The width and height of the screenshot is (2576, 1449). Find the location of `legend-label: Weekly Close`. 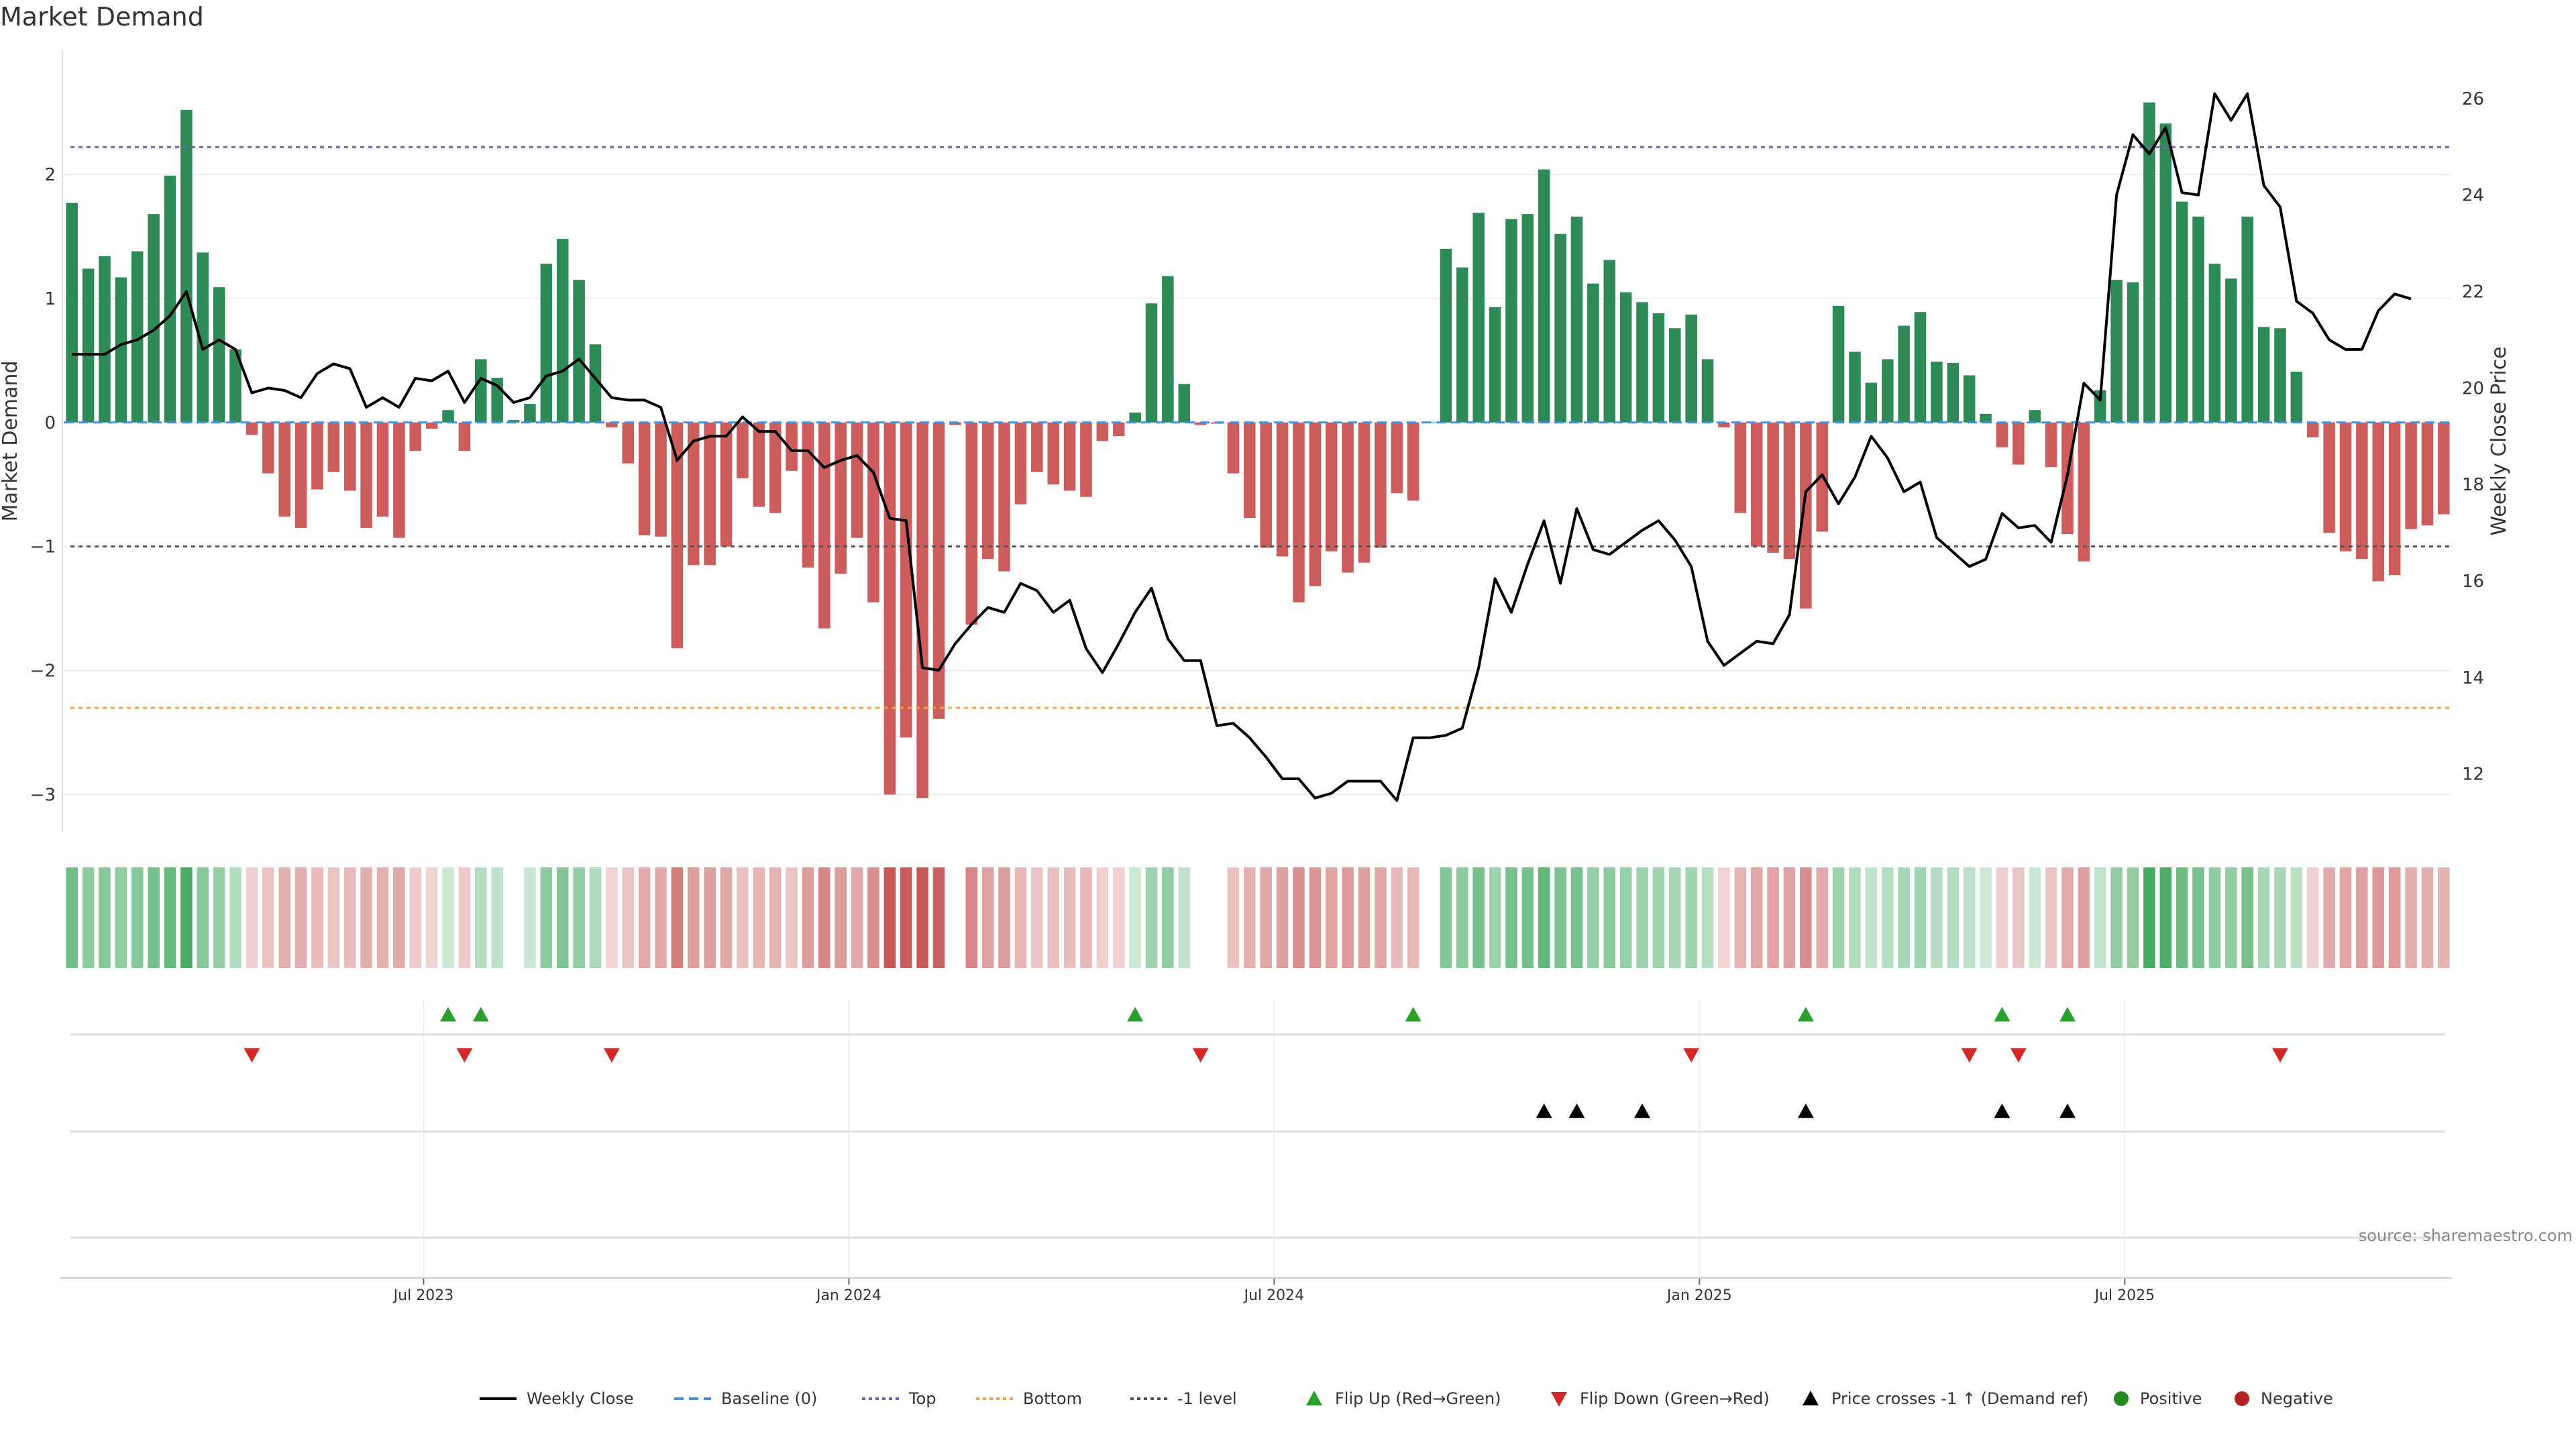

legend-label: Weekly Close is located at coordinates (580, 1398).